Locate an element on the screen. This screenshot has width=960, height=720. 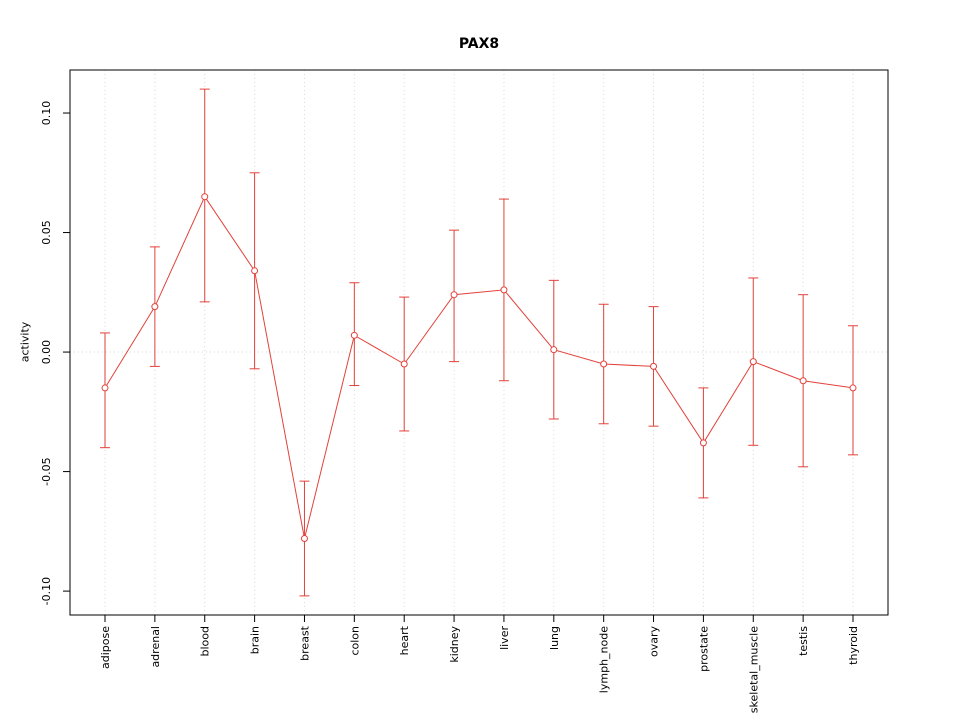
chart-title: PAX8 is located at coordinates (479, 44).